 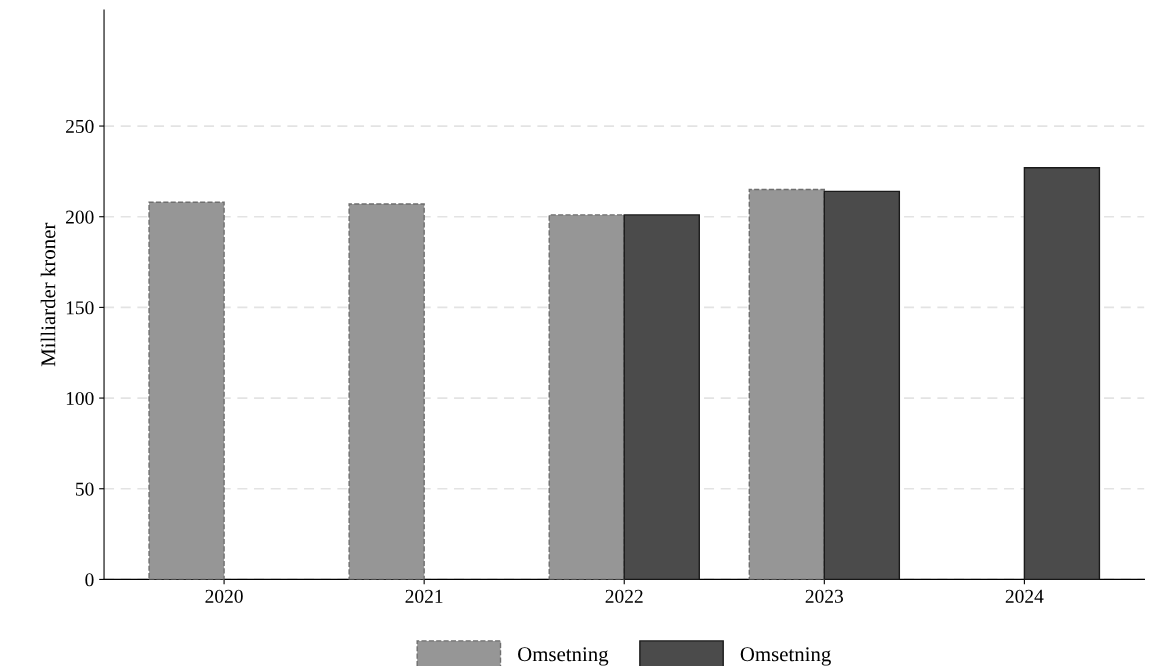 What do you see at coordinates (48, 294) in the screenshot?
I see `y-axis-title: Milliarder kroner` at bounding box center [48, 294].